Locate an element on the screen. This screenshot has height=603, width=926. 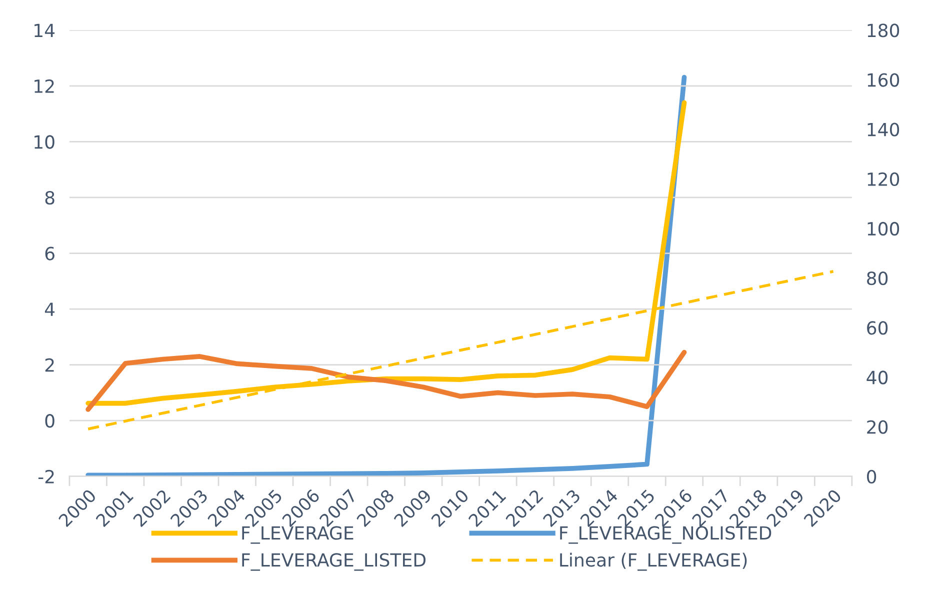
y-tick-label: 14 is located at coordinates (44, 31).